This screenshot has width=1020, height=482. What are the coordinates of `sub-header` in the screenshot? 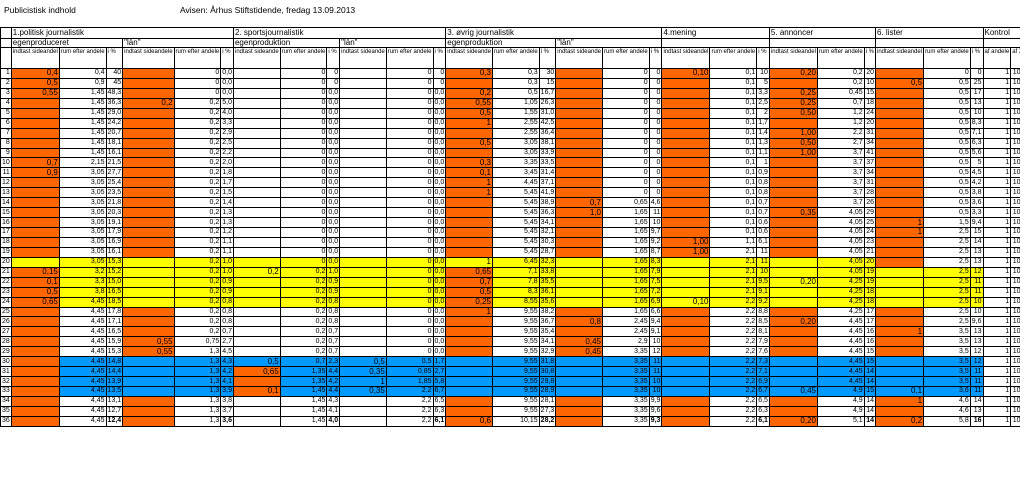 It's located at (1001, 43).